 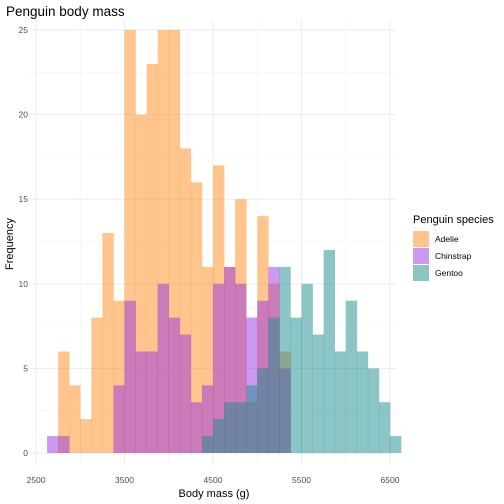 I want to click on y-tick-label: 5, so click(x=25, y=368).